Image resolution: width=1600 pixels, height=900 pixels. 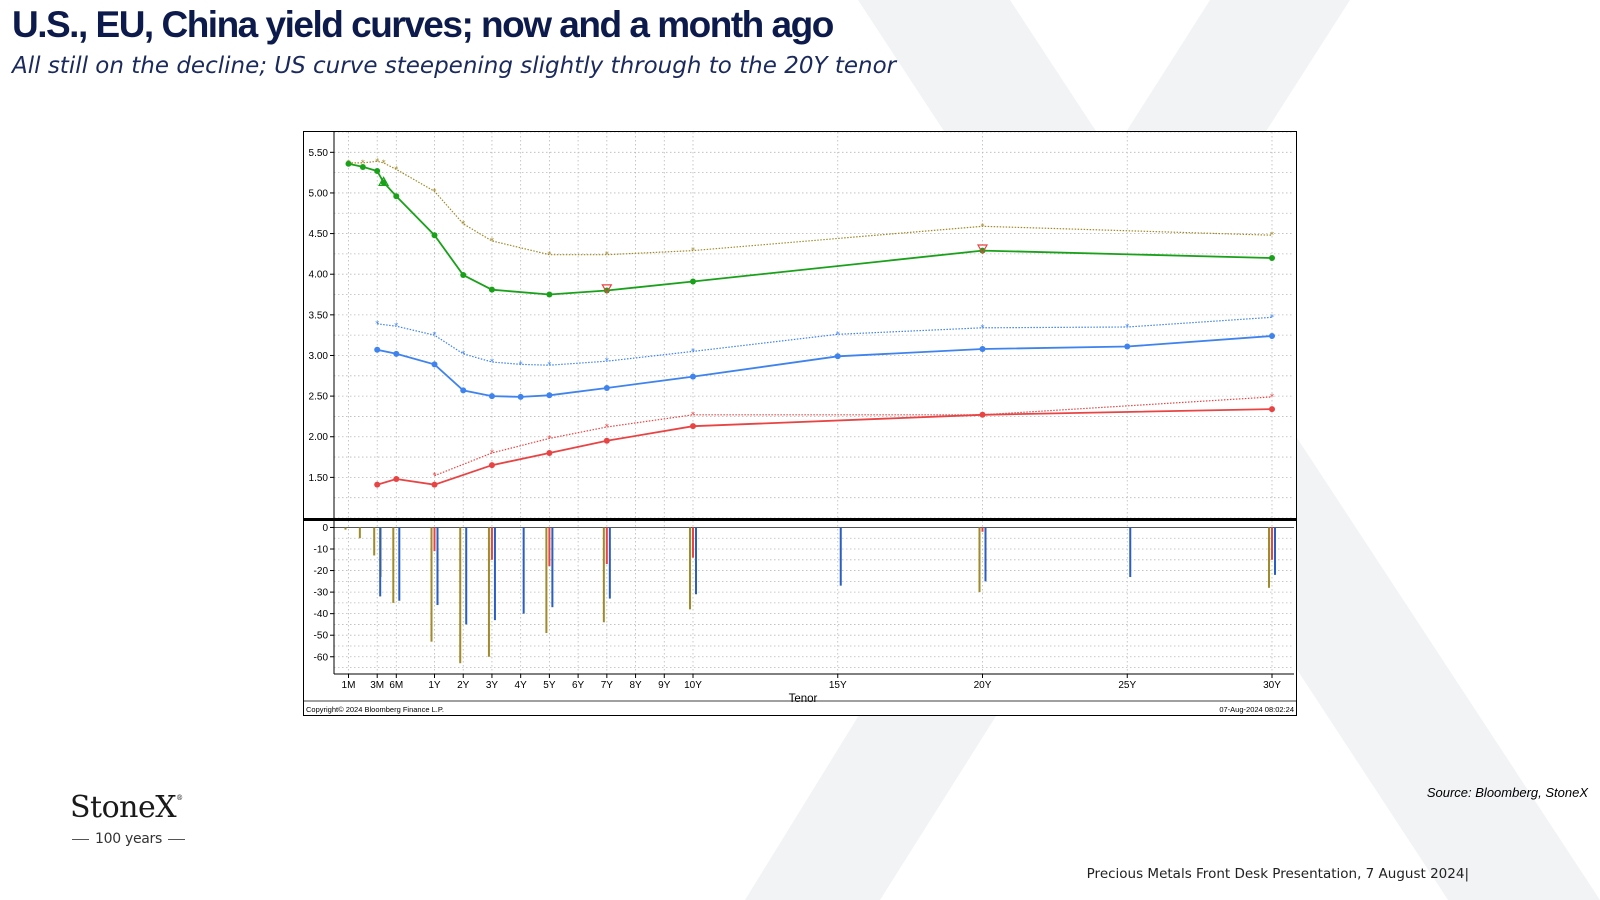 What do you see at coordinates (1127, 685) in the screenshot?
I see `x-tick-label: 25Y` at bounding box center [1127, 685].